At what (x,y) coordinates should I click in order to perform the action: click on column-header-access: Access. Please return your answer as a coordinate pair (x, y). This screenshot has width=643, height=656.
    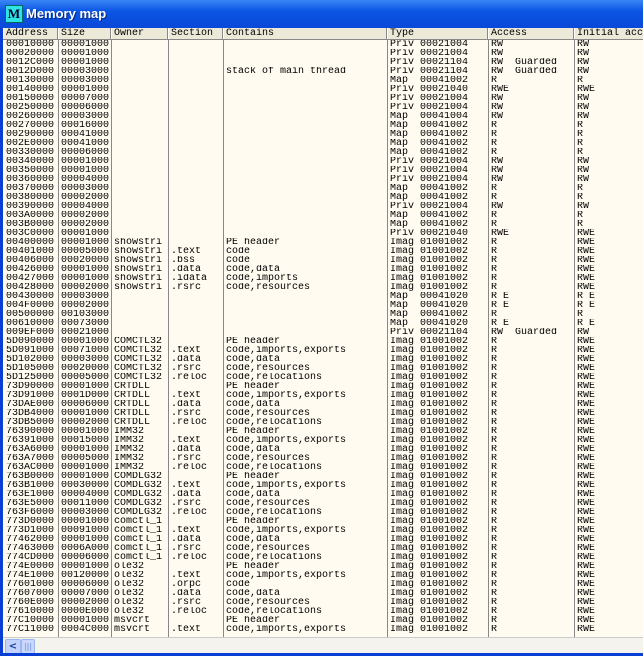
    Looking at the image, I should click on (531, 33).